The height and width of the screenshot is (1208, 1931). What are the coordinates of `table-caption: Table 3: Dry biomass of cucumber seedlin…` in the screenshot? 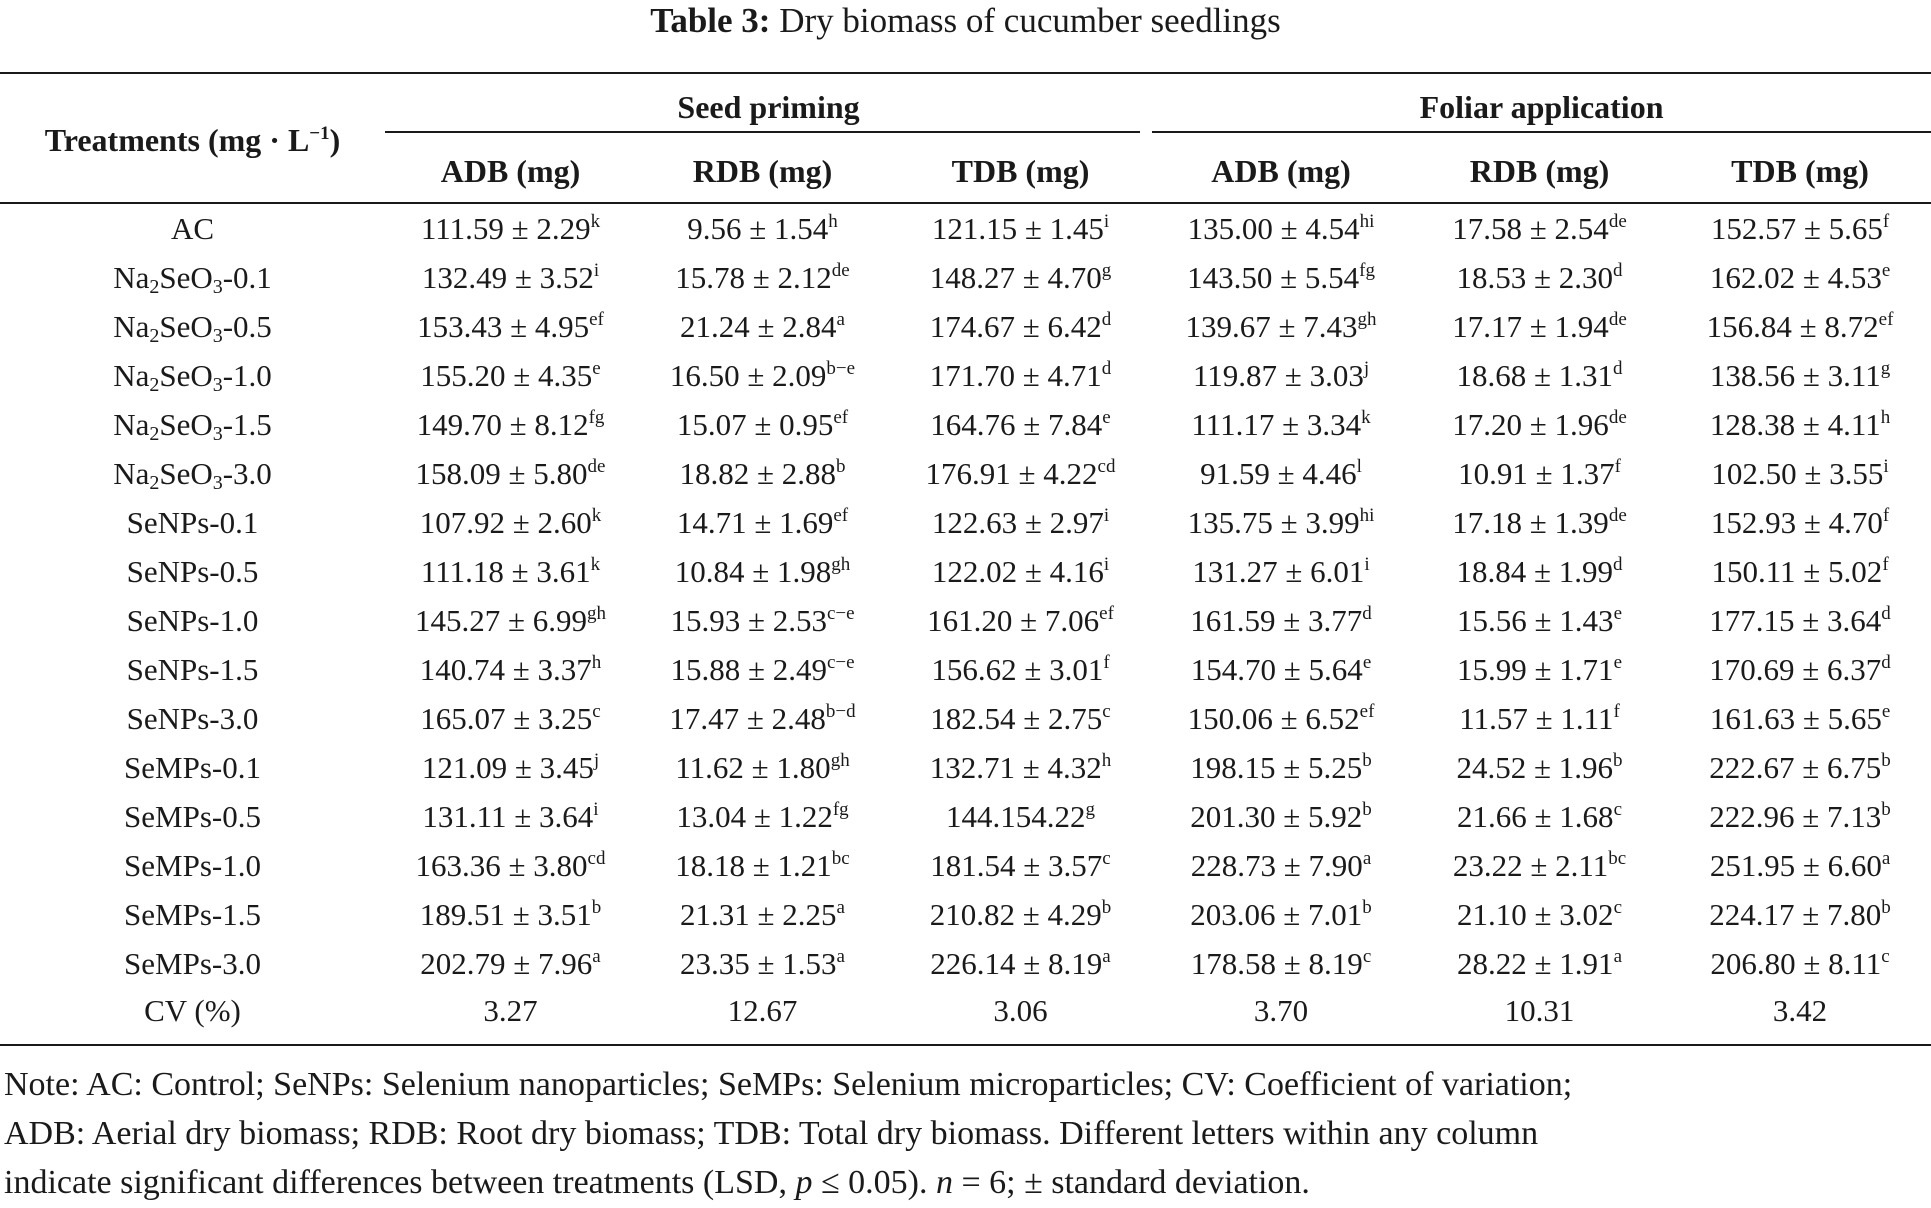 It's located at (965, 21).